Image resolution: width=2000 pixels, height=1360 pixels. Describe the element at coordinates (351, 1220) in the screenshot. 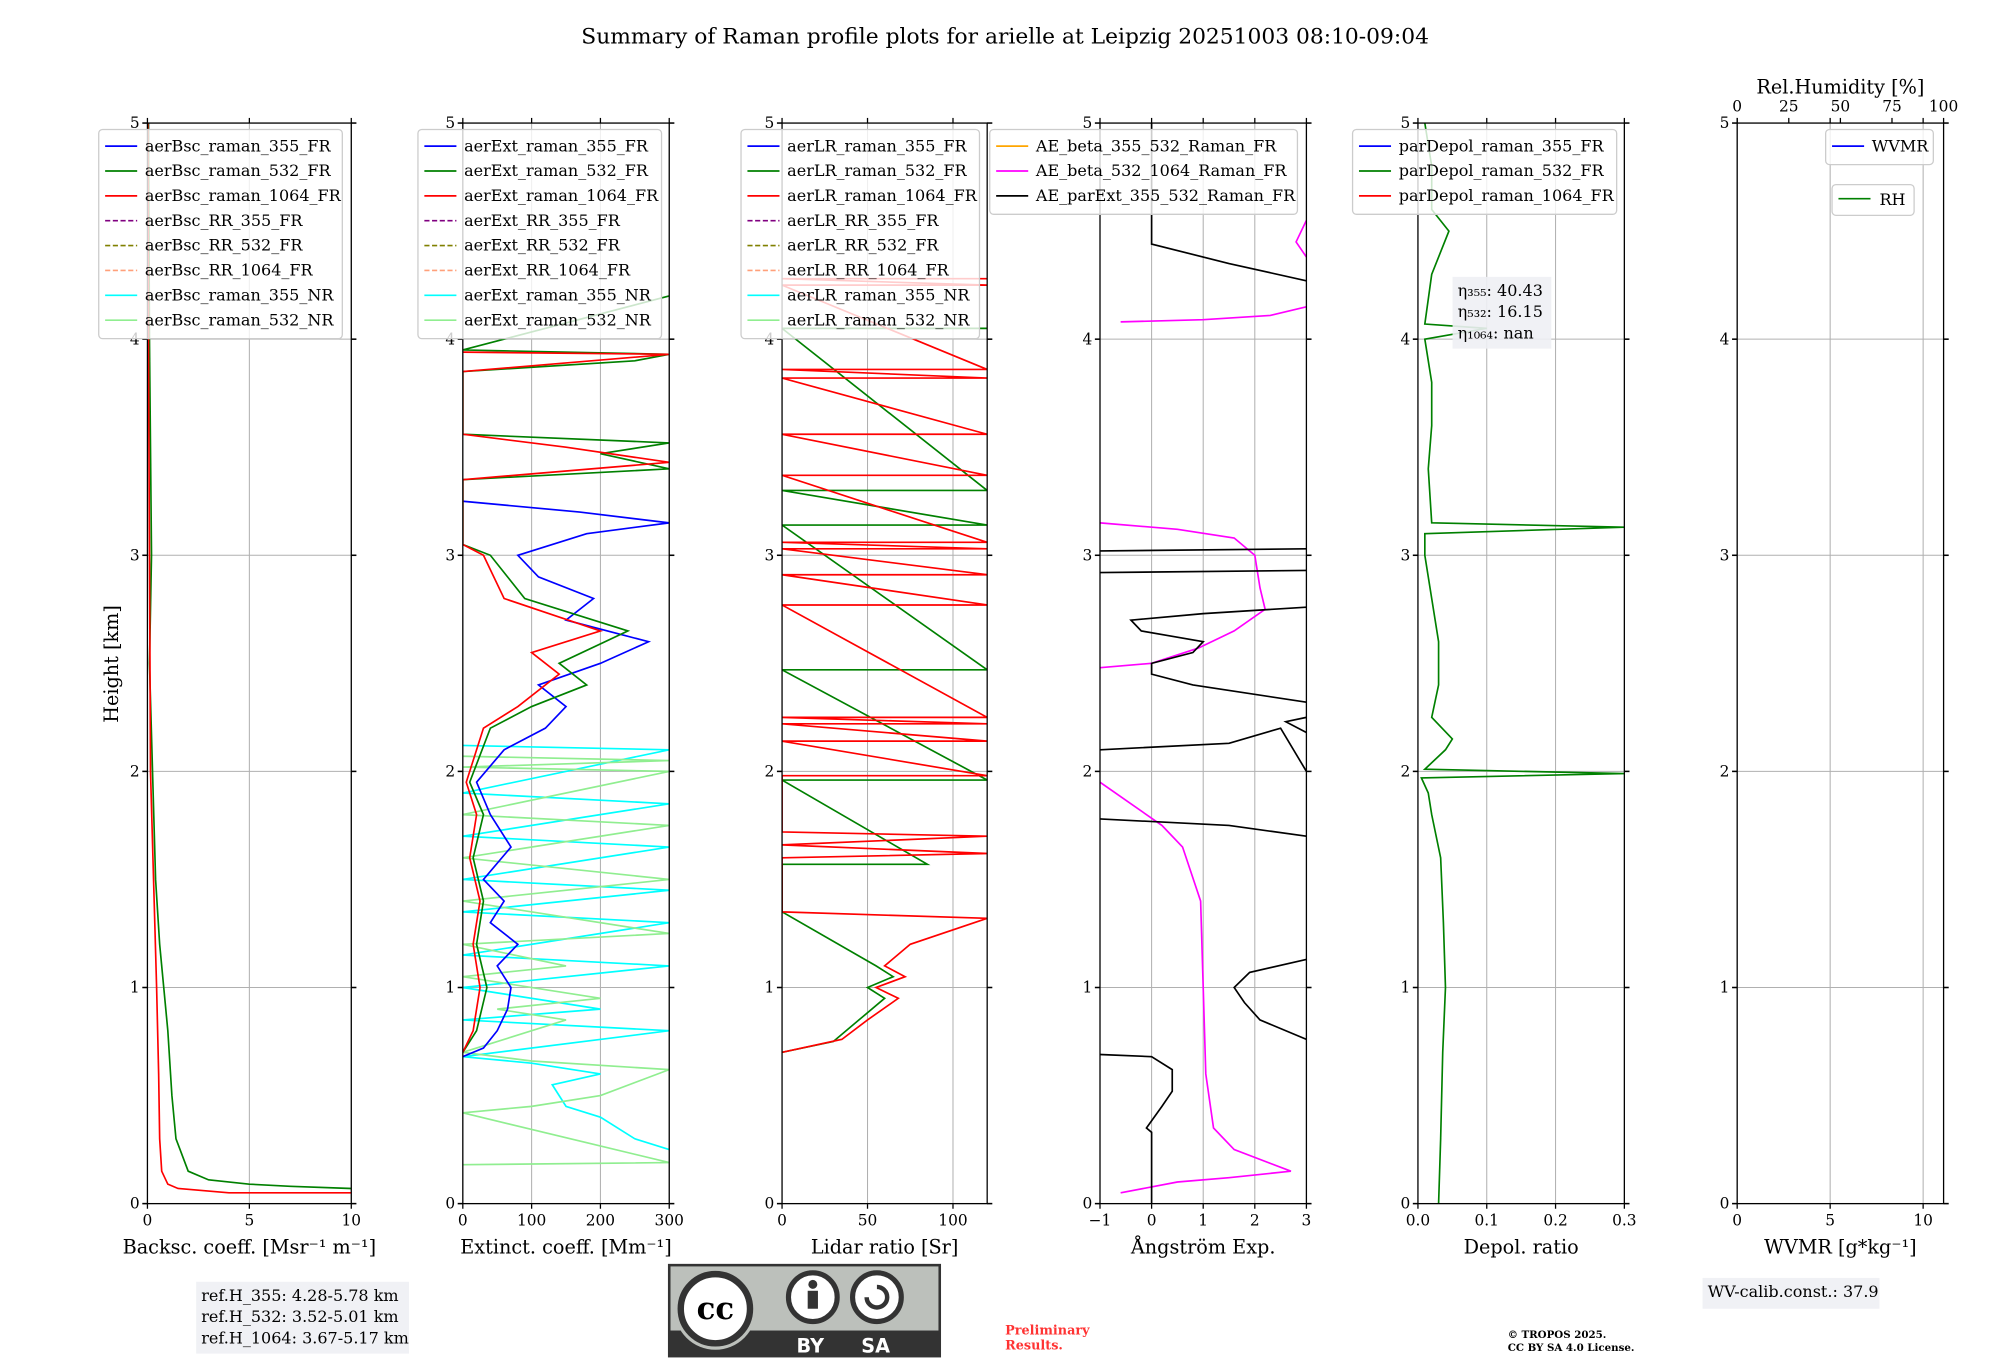

I see `x-tick-label: 10` at that location.